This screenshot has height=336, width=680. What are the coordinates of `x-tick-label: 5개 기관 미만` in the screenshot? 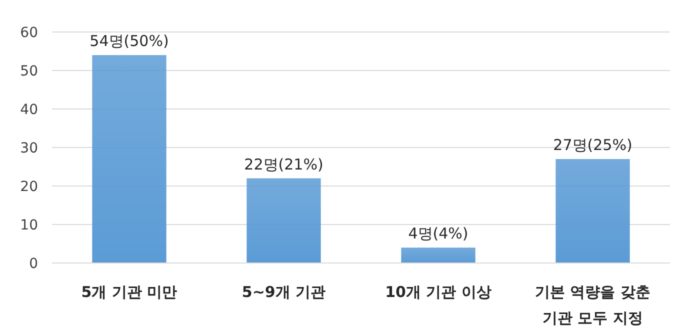 It's located at (129, 292).